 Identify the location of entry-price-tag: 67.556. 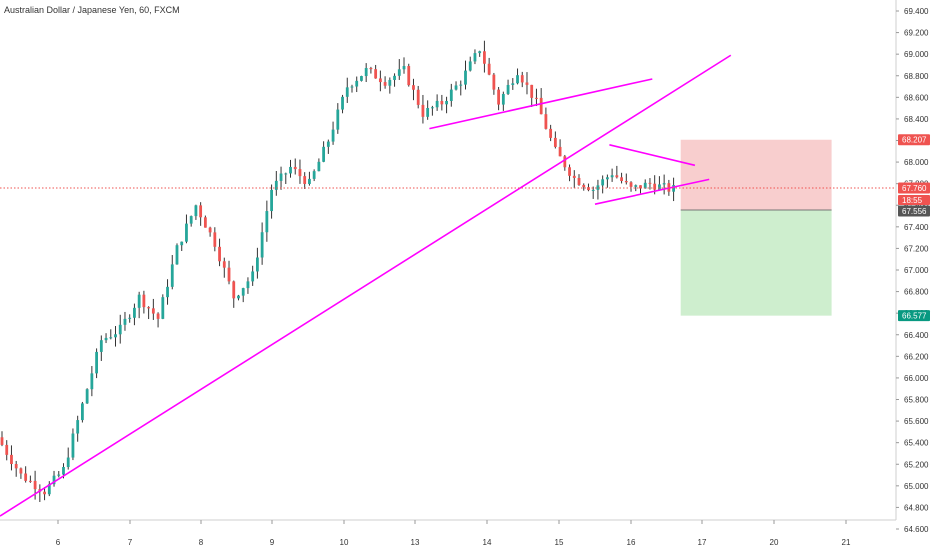
(914, 211).